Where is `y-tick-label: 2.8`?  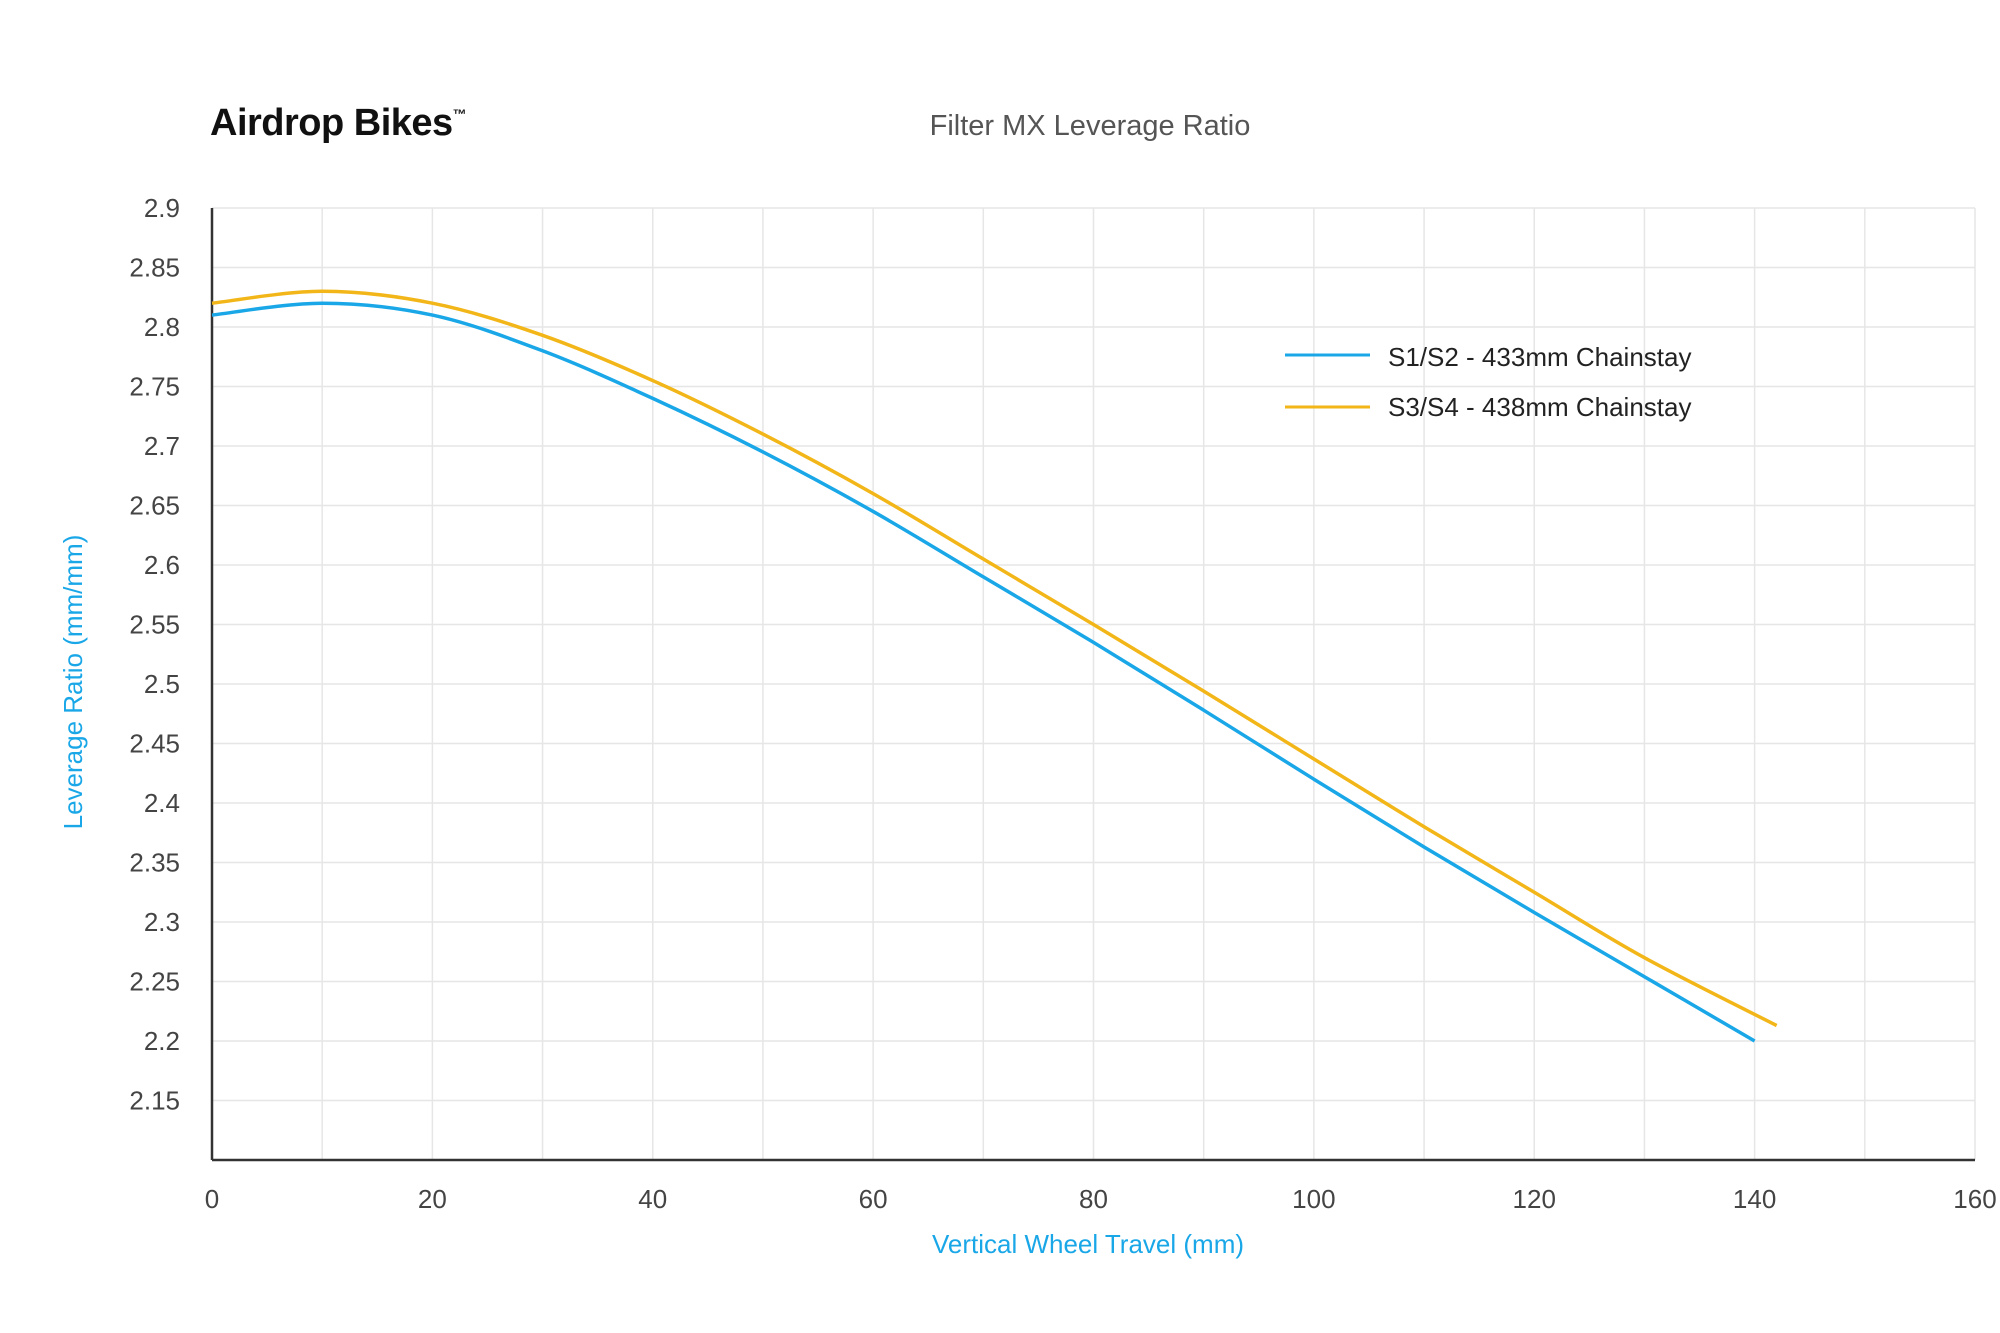 y-tick-label: 2.8 is located at coordinates (162, 327).